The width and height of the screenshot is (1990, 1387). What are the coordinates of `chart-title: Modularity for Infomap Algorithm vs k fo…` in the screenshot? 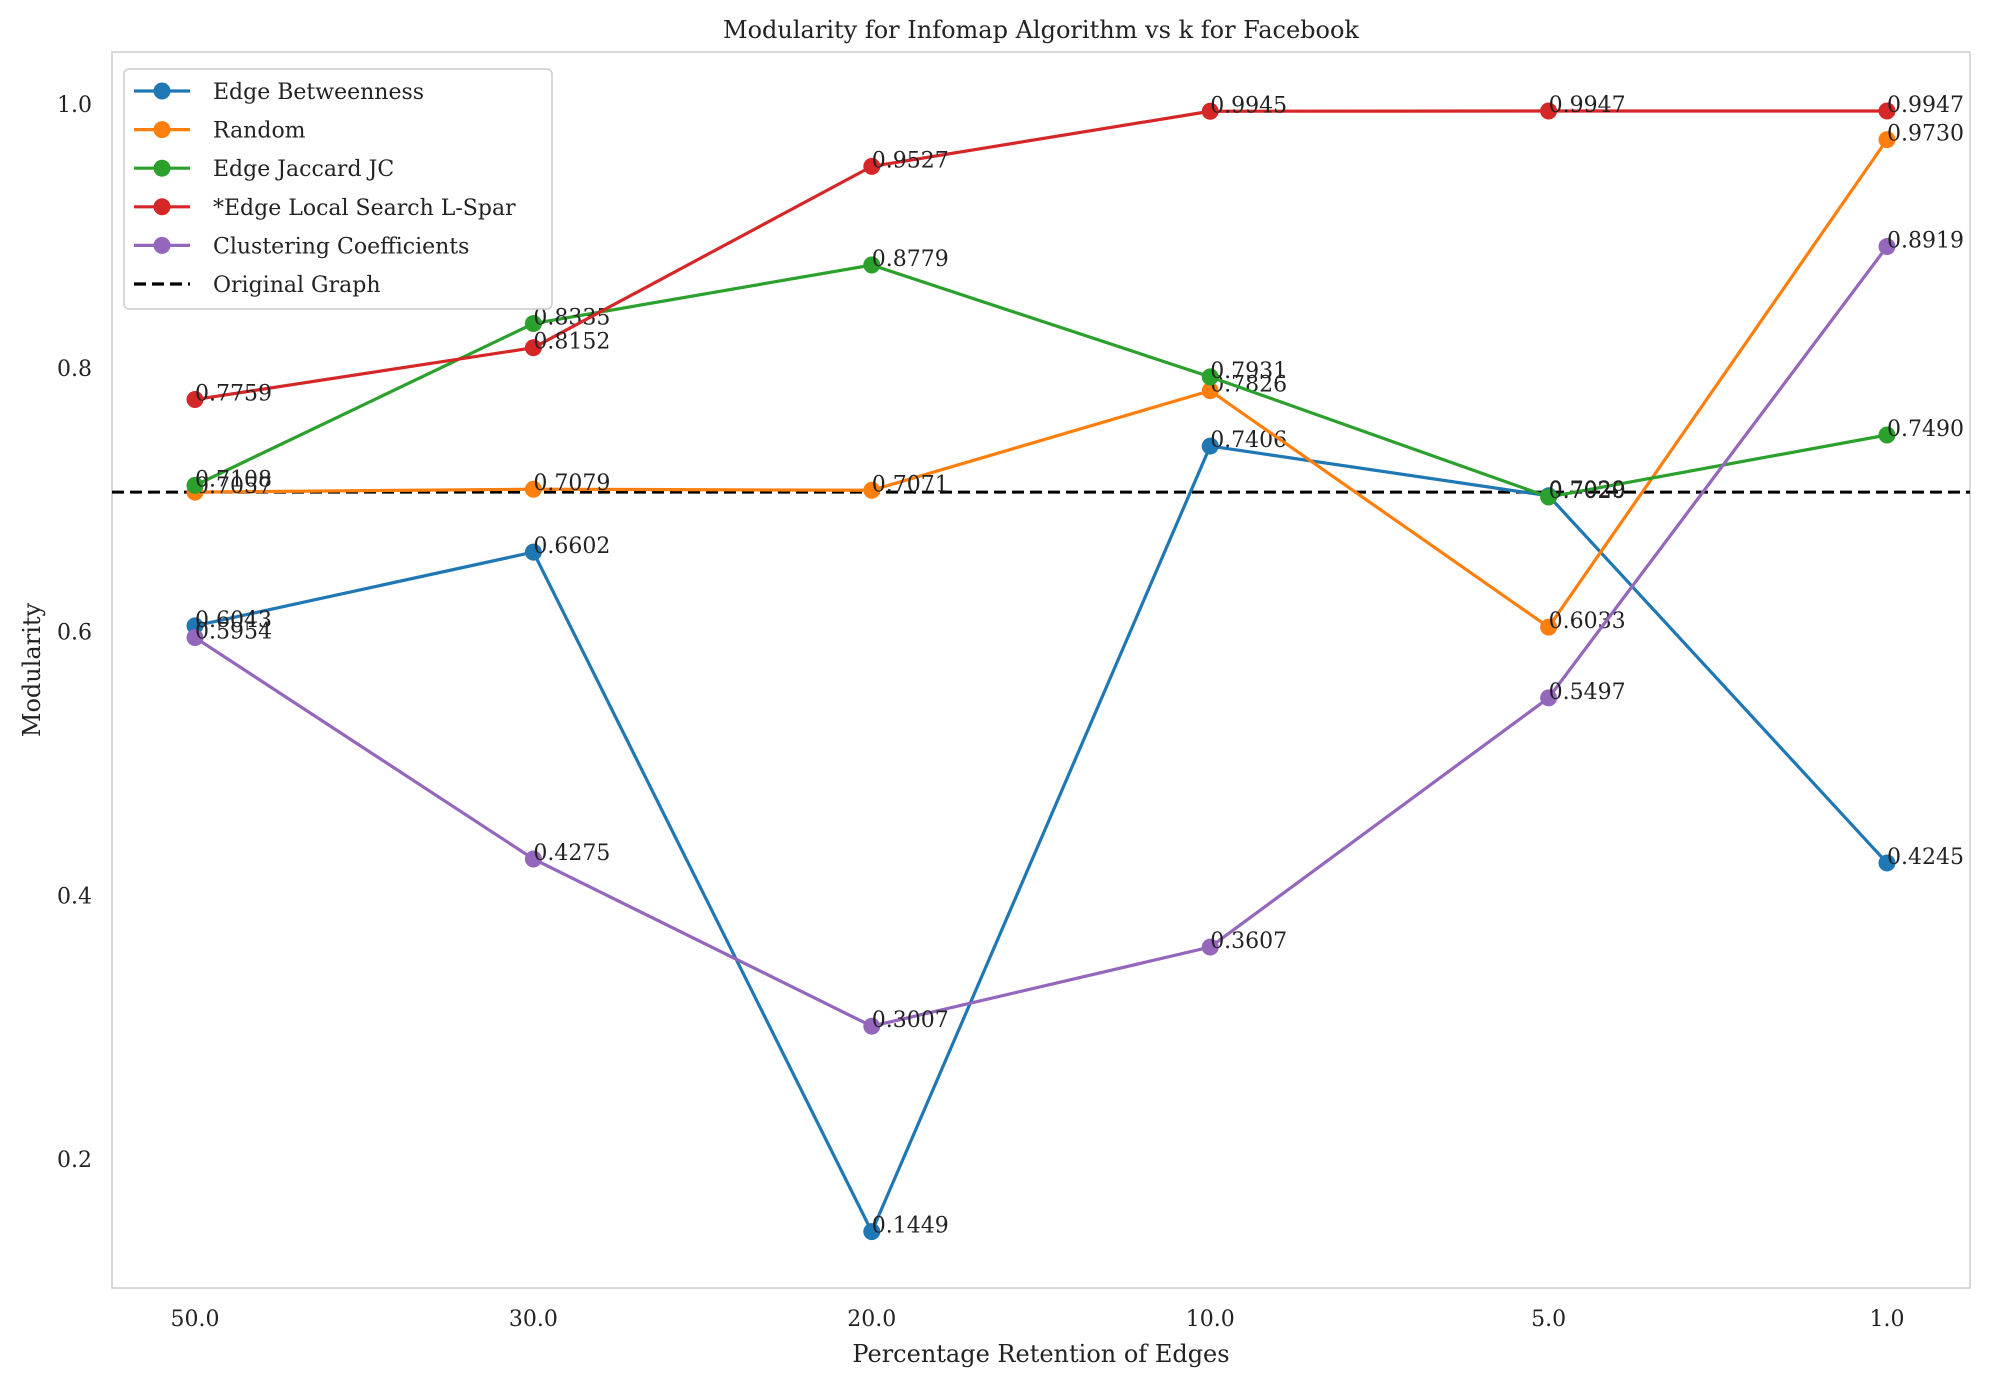 It's located at (1041, 30).